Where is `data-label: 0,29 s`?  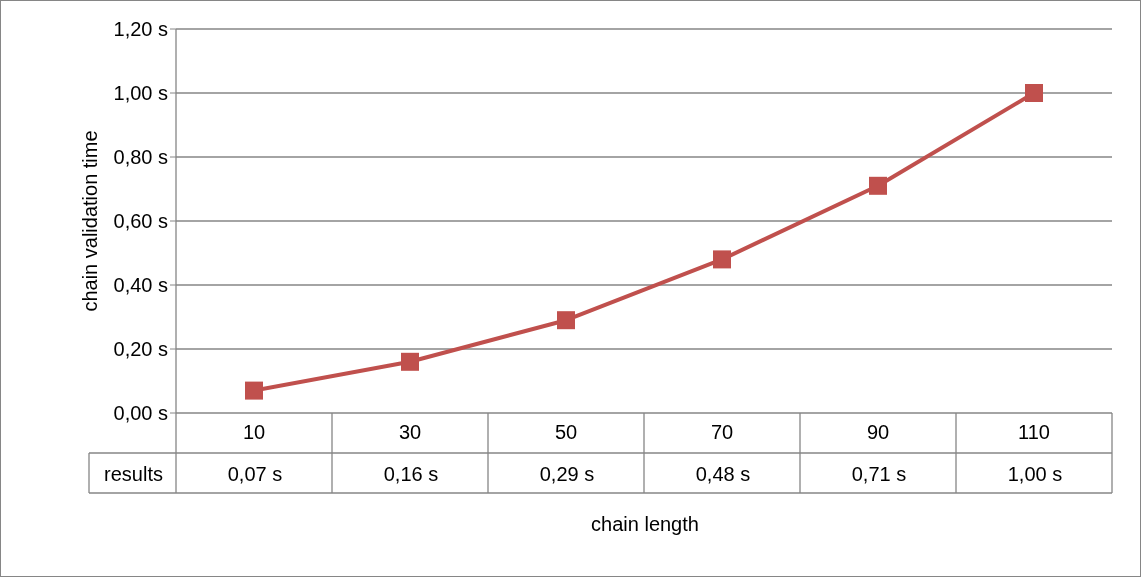
data-label: 0,29 s is located at coordinates (567, 474).